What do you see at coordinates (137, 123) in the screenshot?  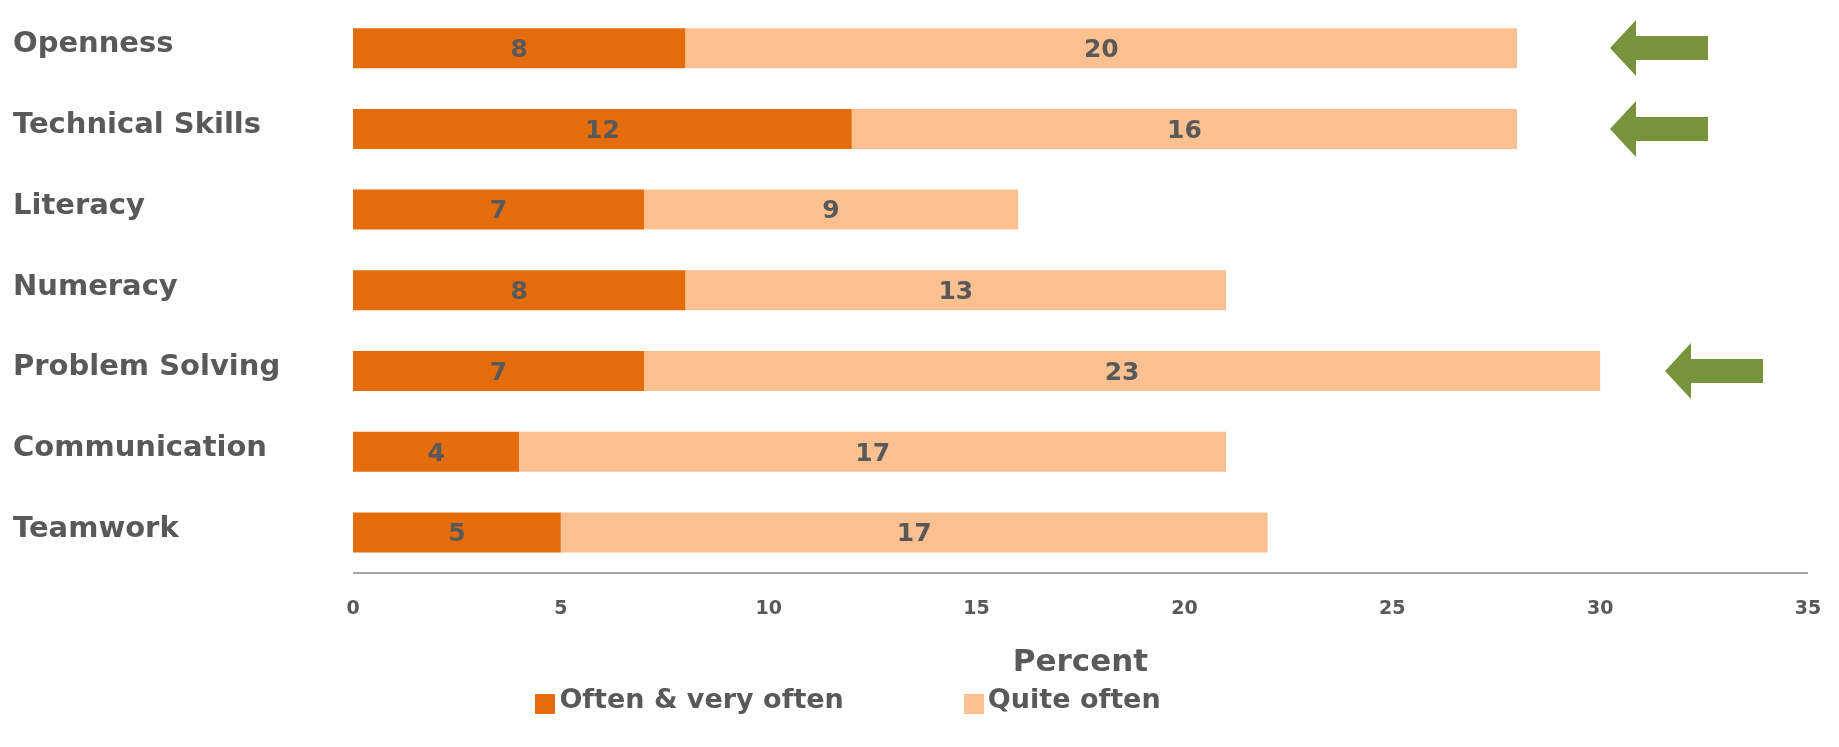 I see `y-tick-label: Technical Skills` at bounding box center [137, 123].